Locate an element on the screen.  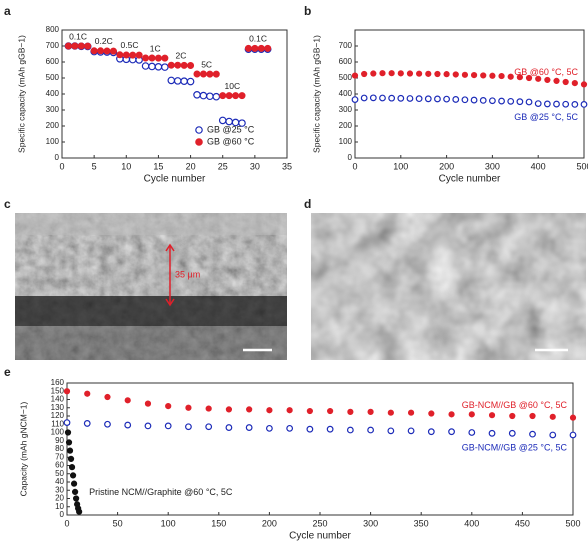
x-tick-label: 500 is located at coordinates (572, 523).